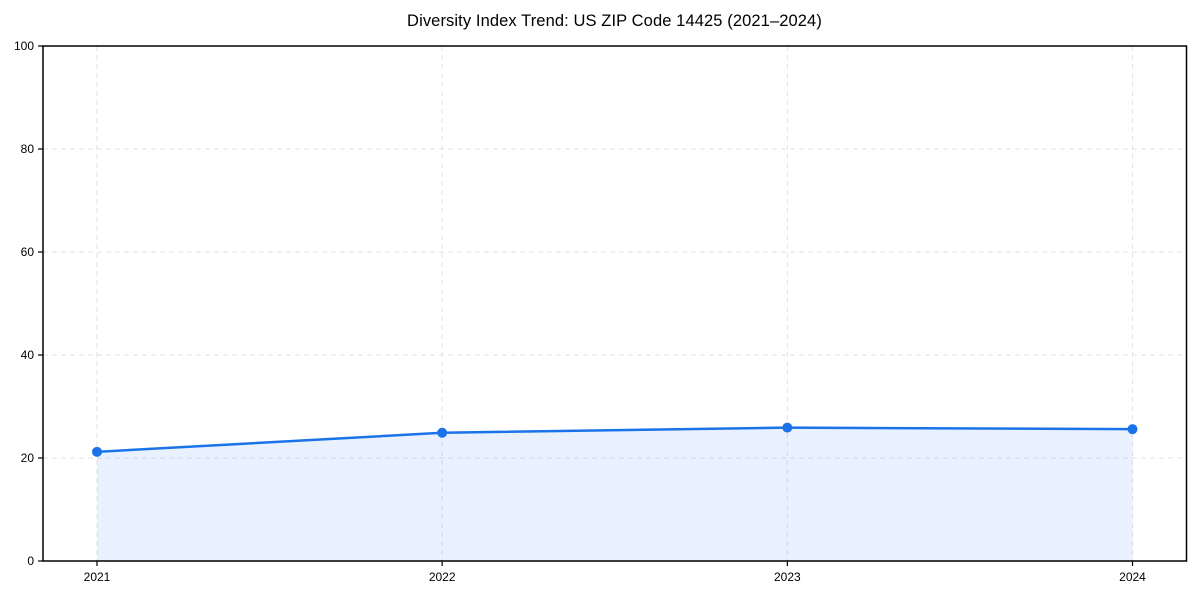 This screenshot has height=600, width=1200. What do you see at coordinates (28, 252) in the screenshot?
I see `y-tick-label: 60` at bounding box center [28, 252].